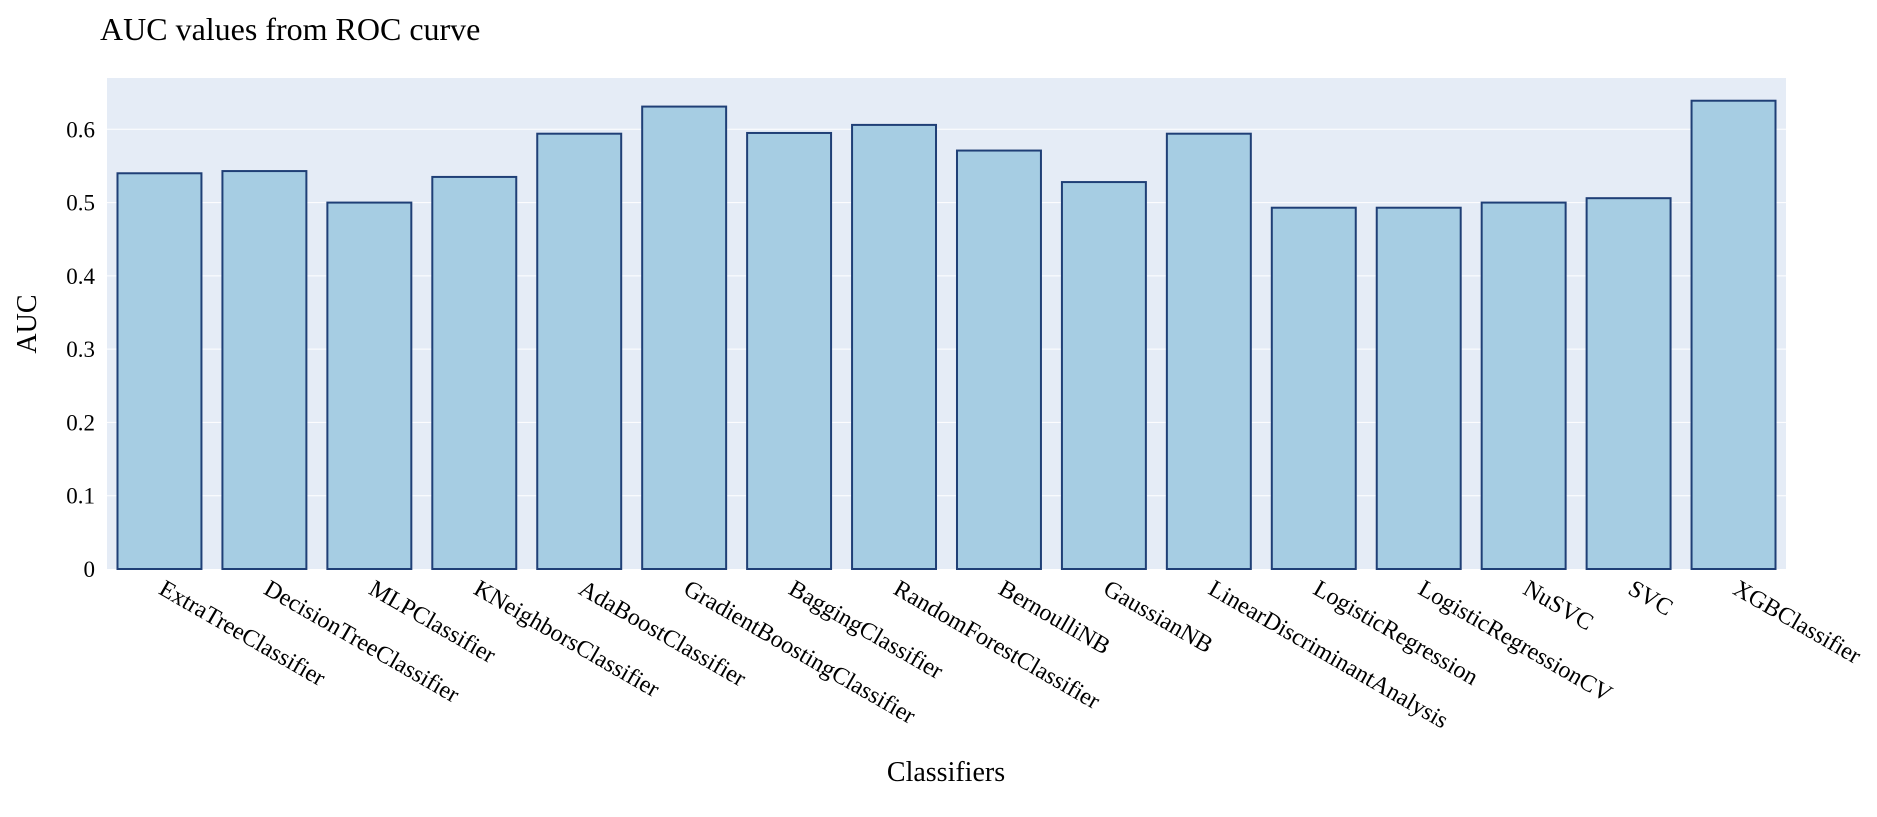 This screenshot has width=1877, height=817. What do you see at coordinates (1158, 617) in the screenshot?
I see `x-tick-label: GaussianNB` at bounding box center [1158, 617].